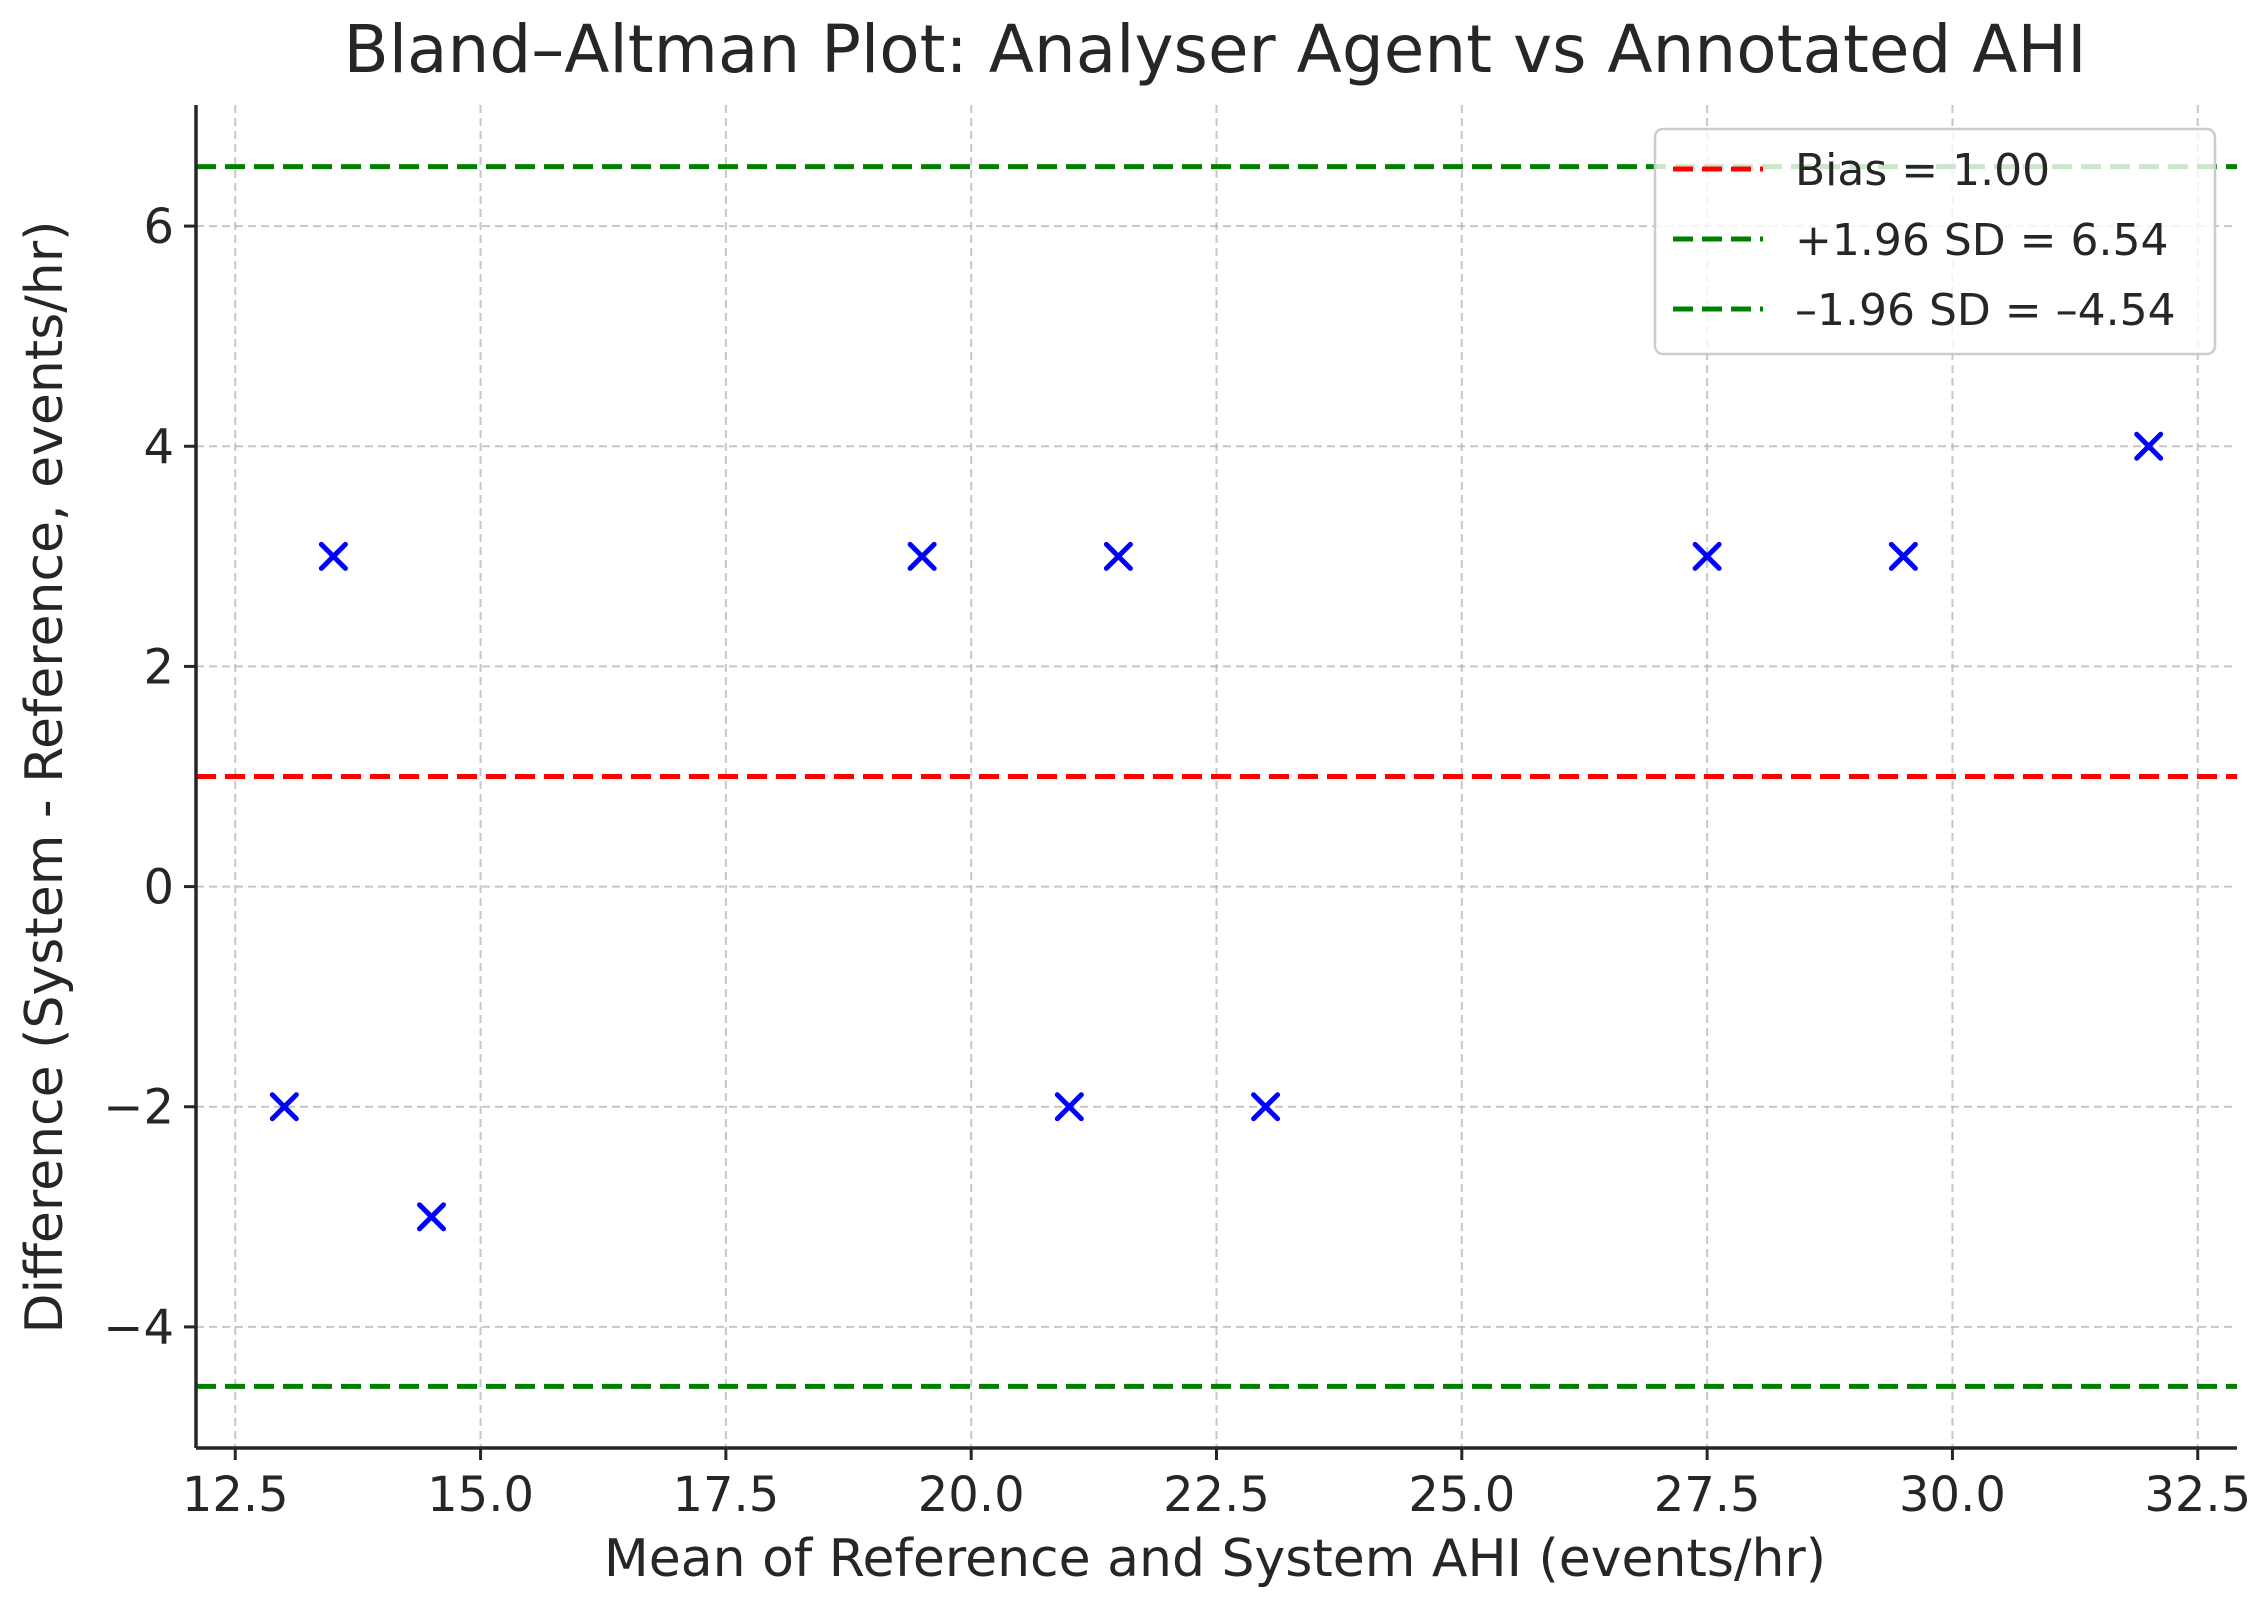 Image resolution: width=2265 pixels, height=1599 pixels. What do you see at coordinates (149, 777) in the screenshot?
I see `y-axis-ticks: −4 −2 0 2 4 6` at bounding box center [149, 777].